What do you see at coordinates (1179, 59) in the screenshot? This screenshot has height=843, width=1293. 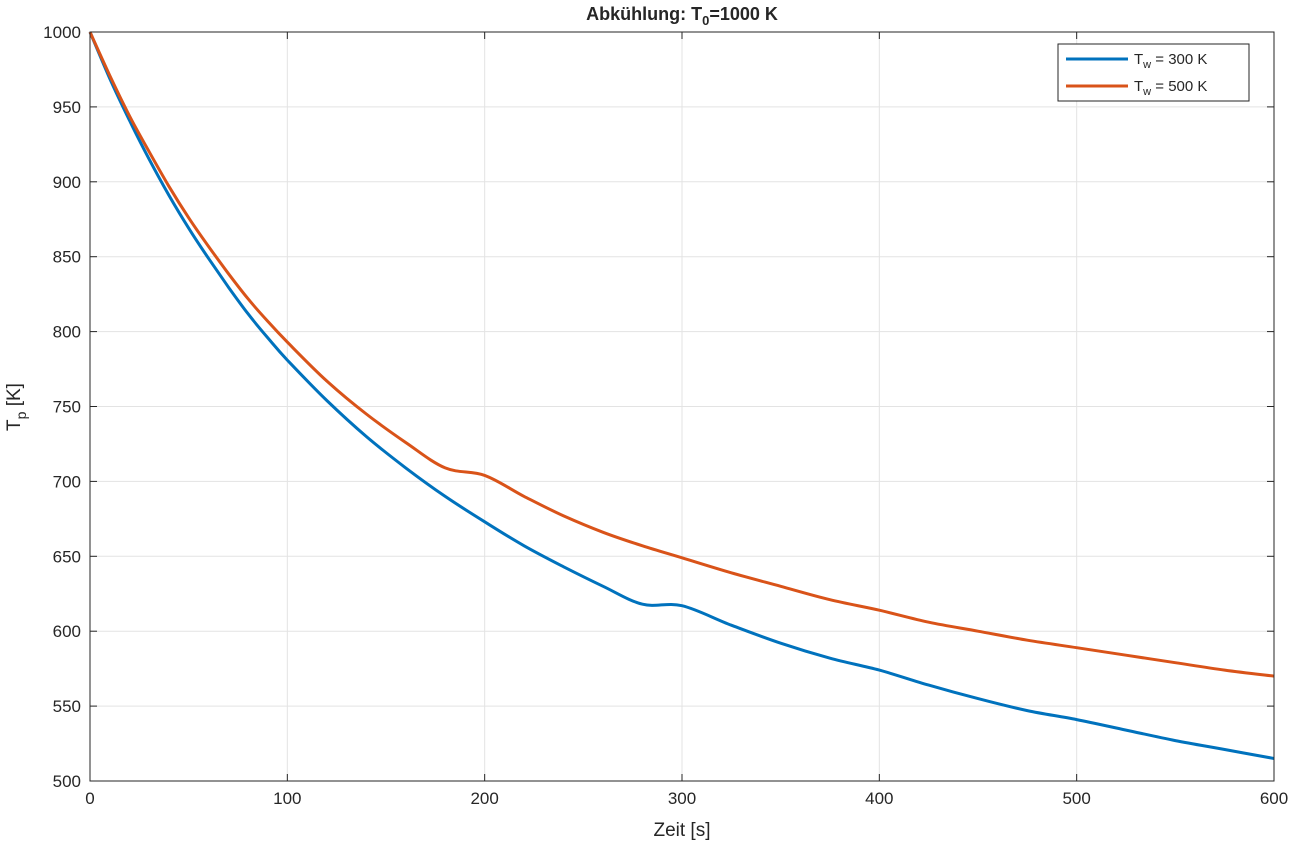 I see `legend-label-0-rest: = 300 K` at bounding box center [1179, 59].